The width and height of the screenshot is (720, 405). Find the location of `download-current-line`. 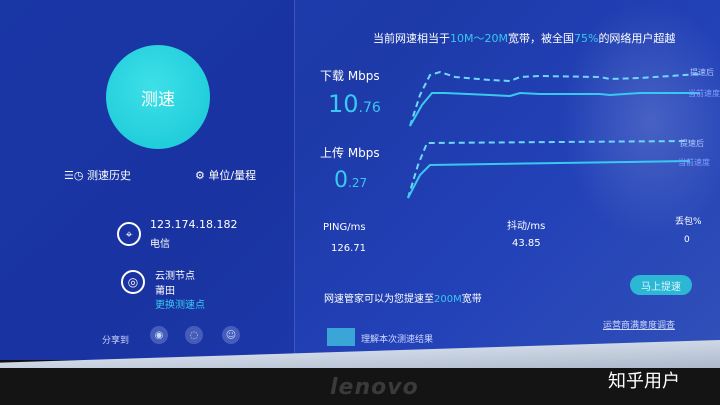

download-current-line is located at coordinates (554, 109).